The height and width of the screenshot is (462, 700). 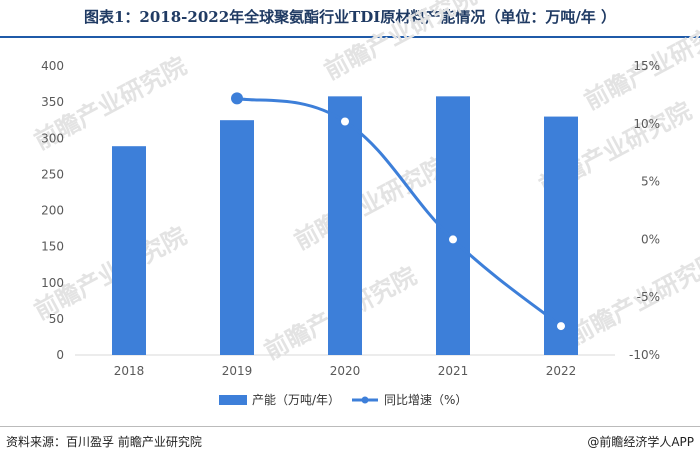 I want to click on y-axis-right: -10% -5% 0% 5% 10% 15%, so click(x=644, y=210).